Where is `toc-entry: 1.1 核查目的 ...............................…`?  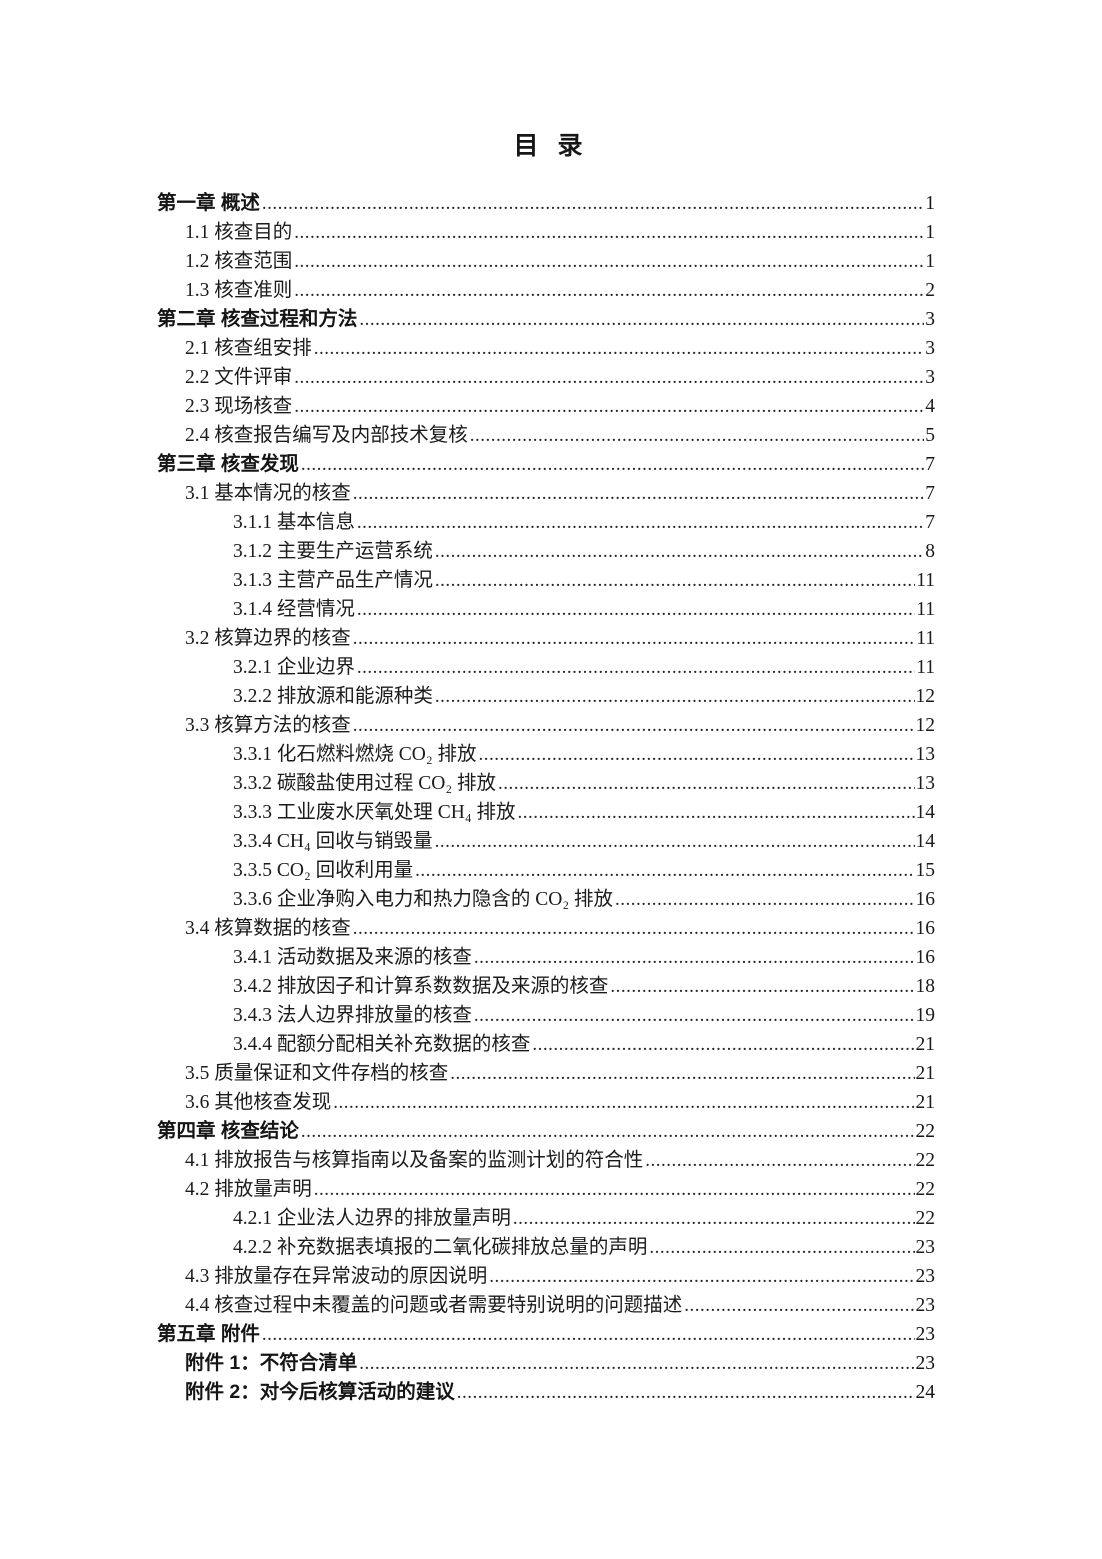 toc-entry: 1.1 核查目的 ...............................… is located at coordinates (546, 232).